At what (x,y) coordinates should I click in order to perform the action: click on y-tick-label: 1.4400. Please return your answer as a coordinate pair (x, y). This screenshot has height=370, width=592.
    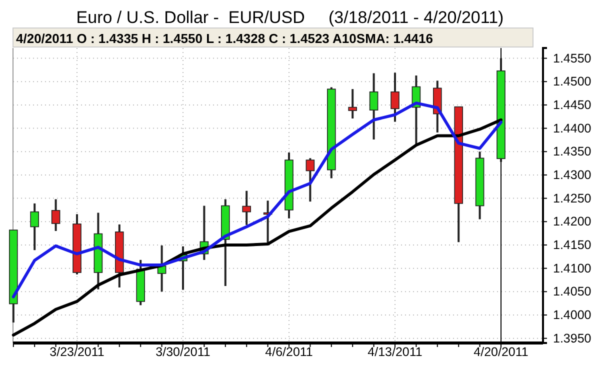
    Looking at the image, I should click on (572, 128).